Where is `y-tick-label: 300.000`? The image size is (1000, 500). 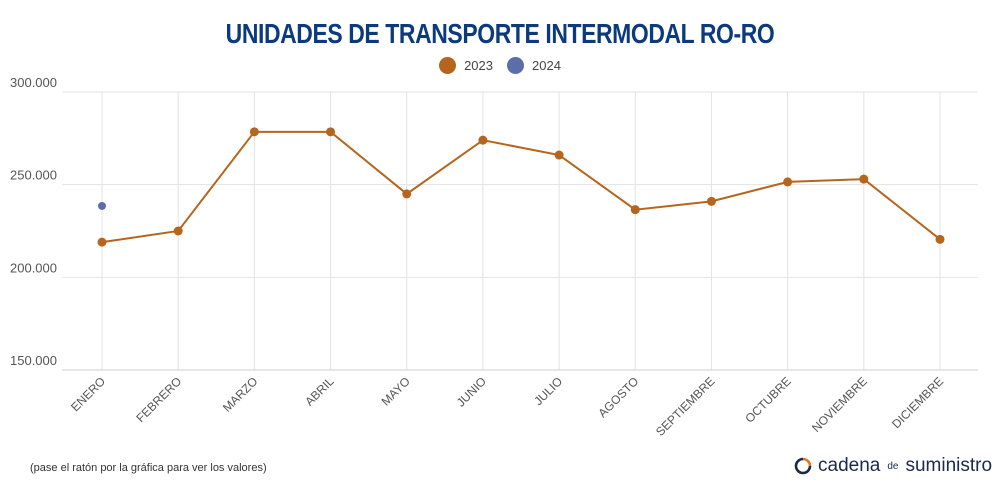 y-tick-label: 300.000 is located at coordinates (33, 82).